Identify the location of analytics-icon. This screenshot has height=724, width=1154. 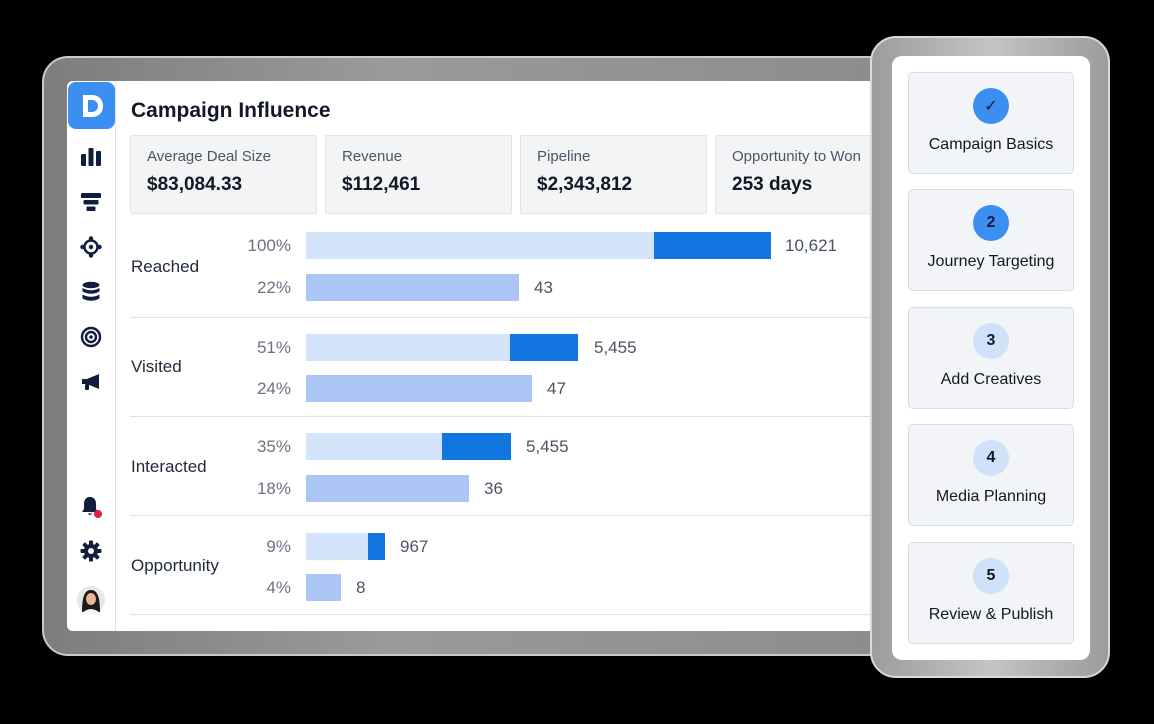
(91, 156).